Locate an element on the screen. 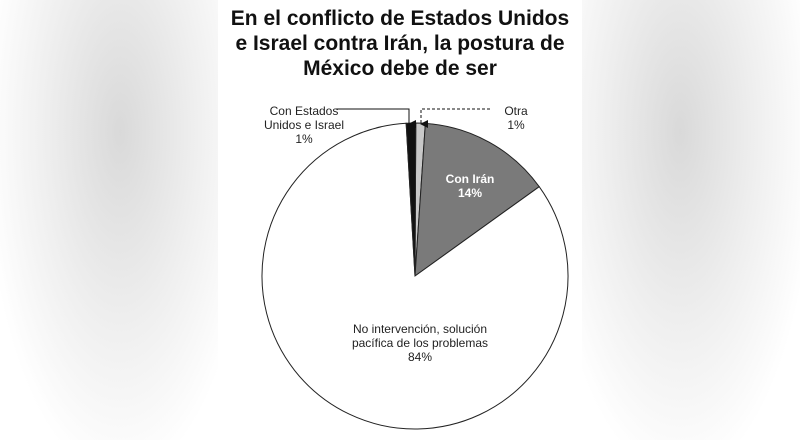 This screenshot has height=440, width=800. slice-label-no-intervencion-line-2: pacífica de los problemas is located at coordinates (420, 343).